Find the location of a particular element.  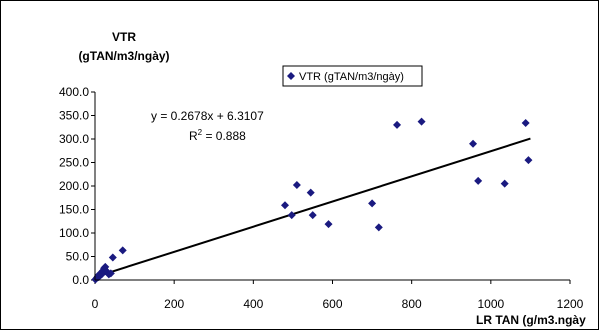

x-tick-label: 400 is located at coordinates (253, 304).